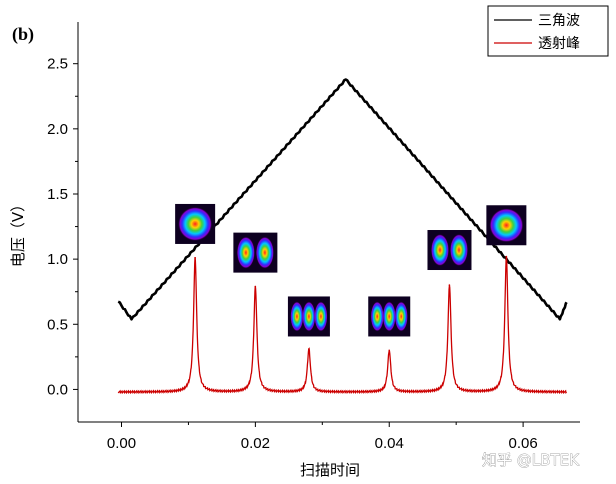  Describe the element at coordinates (57, 194) in the screenshot. I see `y-tick-label: 1.5` at that location.